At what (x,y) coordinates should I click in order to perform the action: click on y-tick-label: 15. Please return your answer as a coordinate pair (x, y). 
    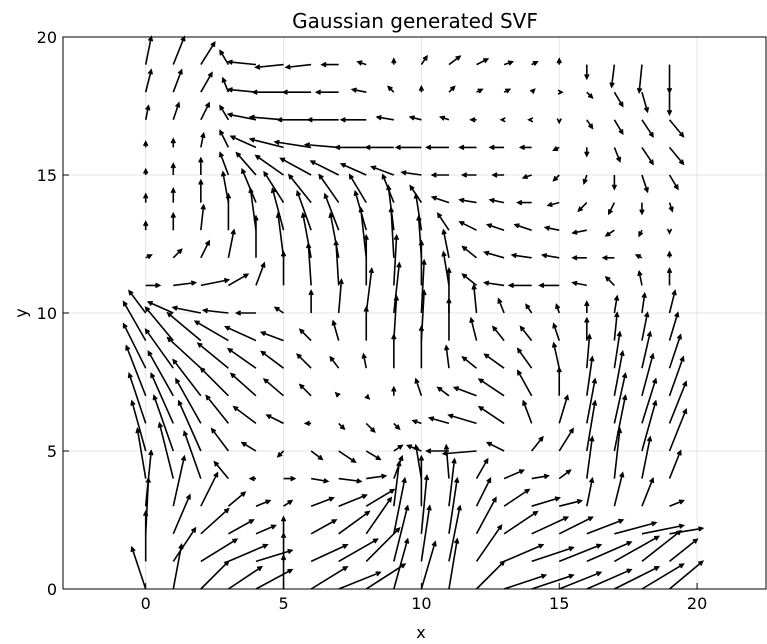
    Looking at the image, I should click on (47, 175).